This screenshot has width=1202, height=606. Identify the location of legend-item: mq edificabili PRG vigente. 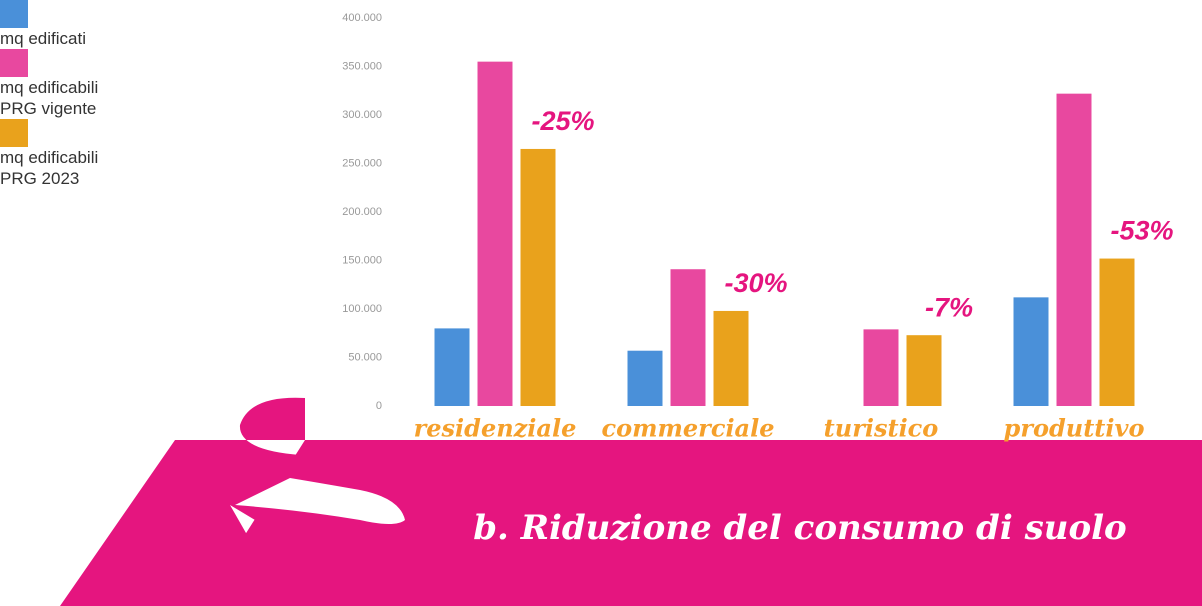
(601, 84).